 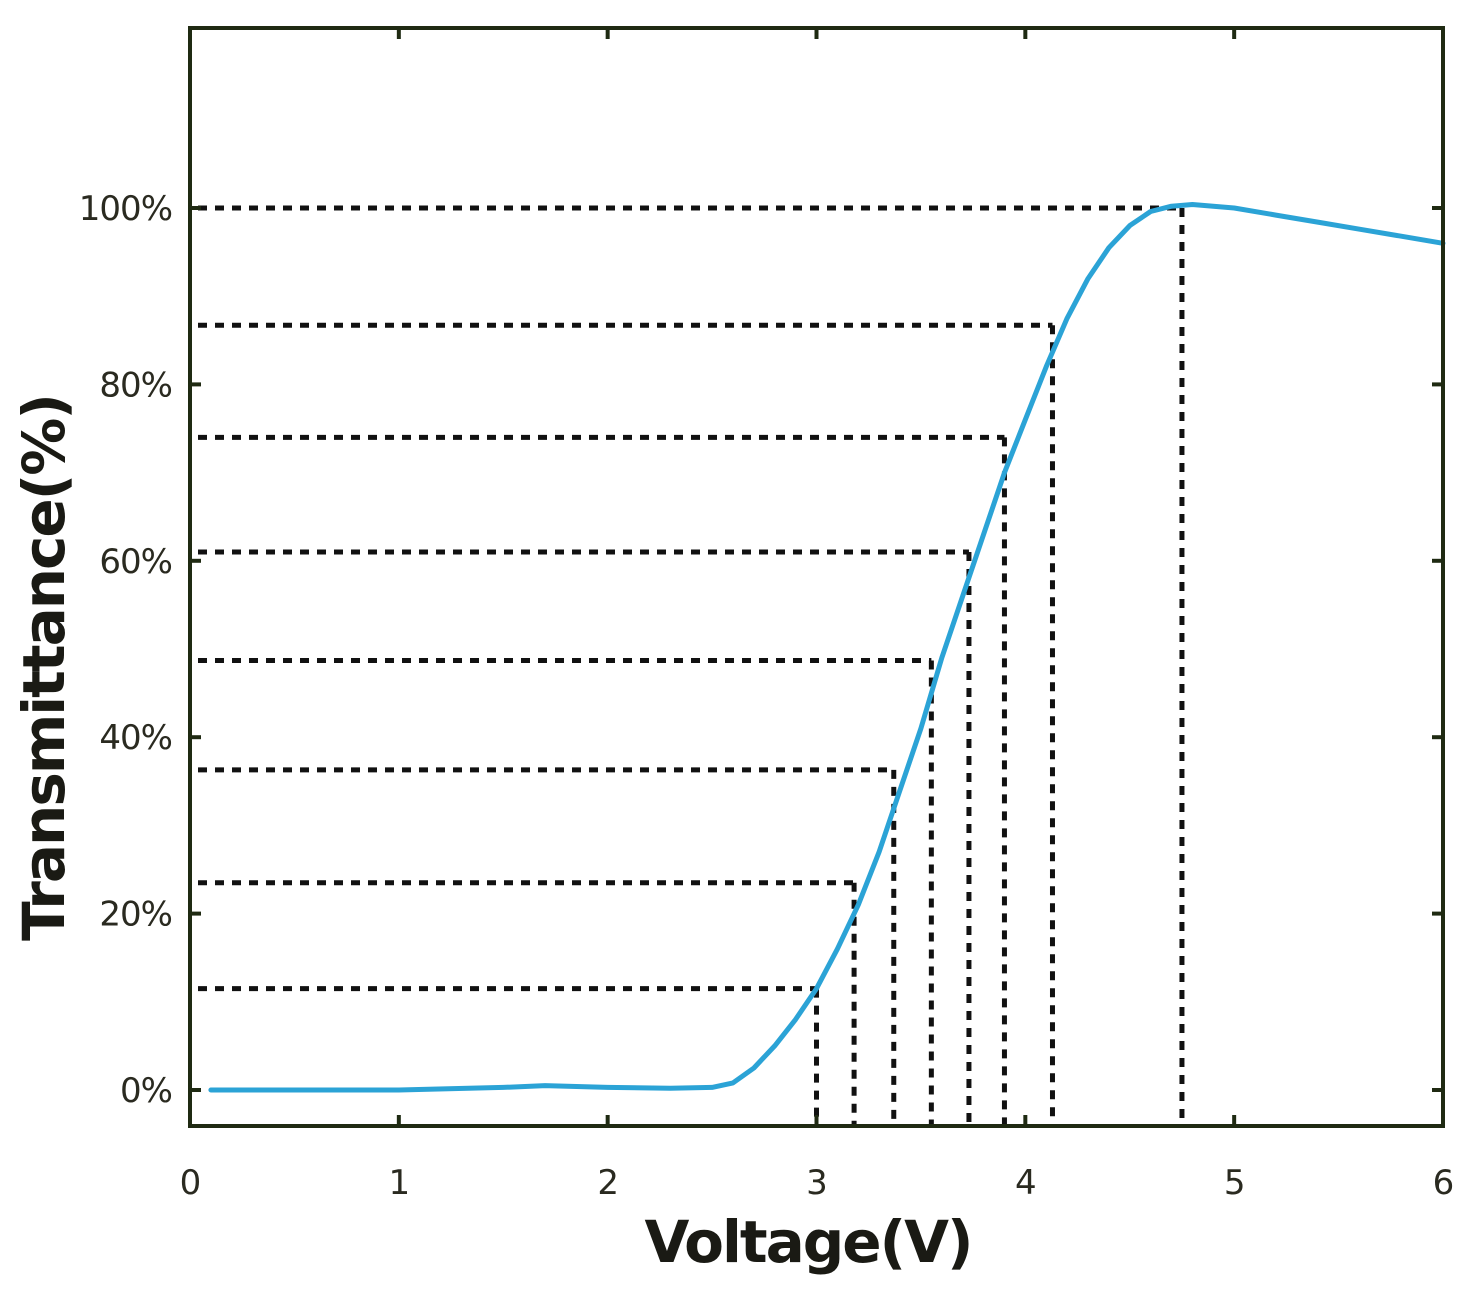 What do you see at coordinates (125, 209) in the screenshot?
I see `y-tick-label-5: 100%` at bounding box center [125, 209].